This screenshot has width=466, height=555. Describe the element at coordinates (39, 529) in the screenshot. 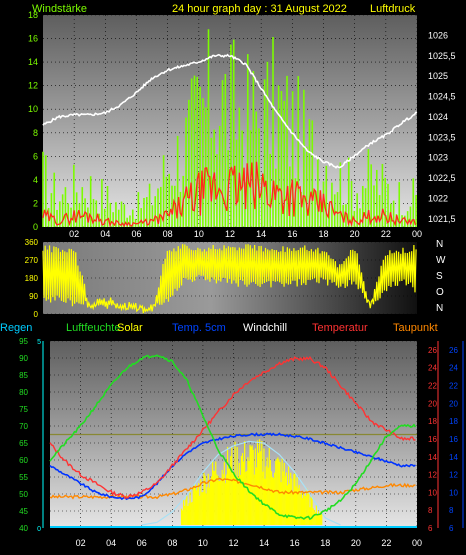

I see `rain-tick-label: 0` at that location.